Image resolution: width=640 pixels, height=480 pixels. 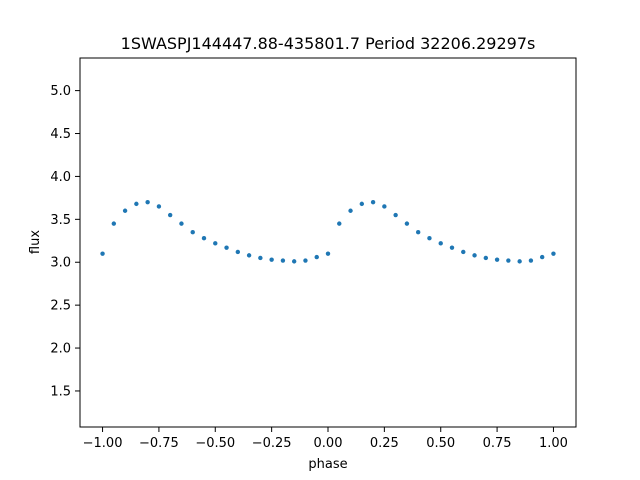 I want to click on y-axis-label: flux, so click(x=35, y=242).